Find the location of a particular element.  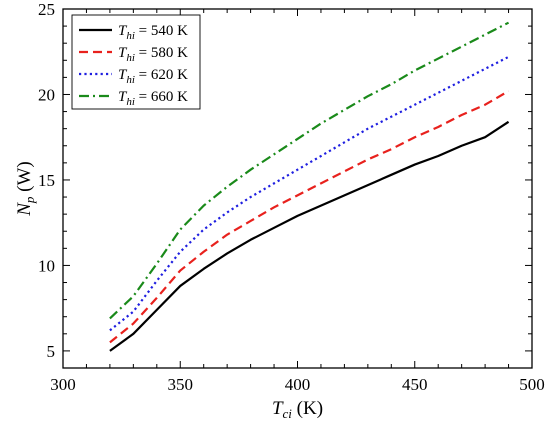

y-tick-label: 10 is located at coordinates (46, 265).